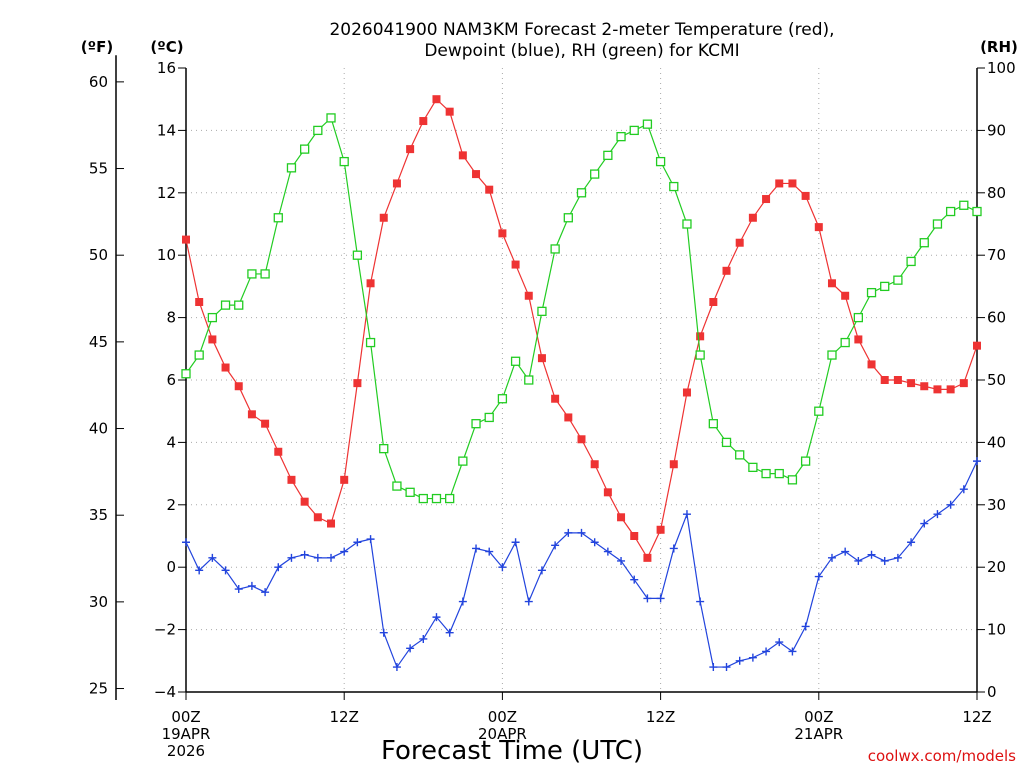 The height and width of the screenshot is (768, 1024). Describe the element at coordinates (165, 692) in the screenshot. I see `celsius-tick-label: −4` at that location.